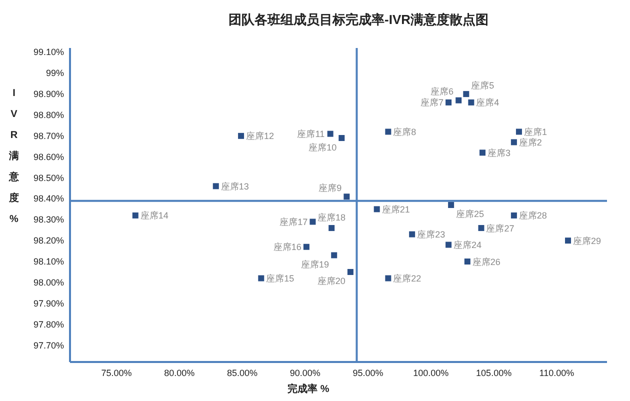 The image size is (630, 401). What do you see at coordinates (488, 103) in the screenshot?
I see `annotation: 座席4` at bounding box center [488, 103].